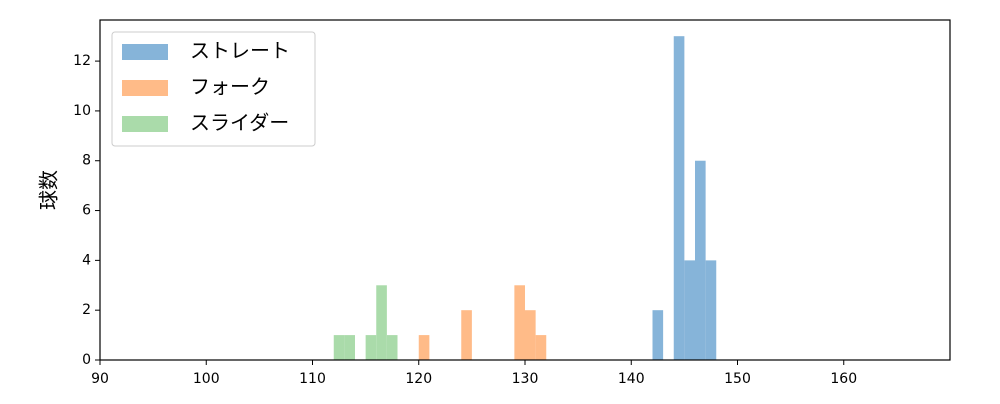  Describe the element at coordinates (230, 87) in the screenshot. I see `legend-label: フォーク` at that location.